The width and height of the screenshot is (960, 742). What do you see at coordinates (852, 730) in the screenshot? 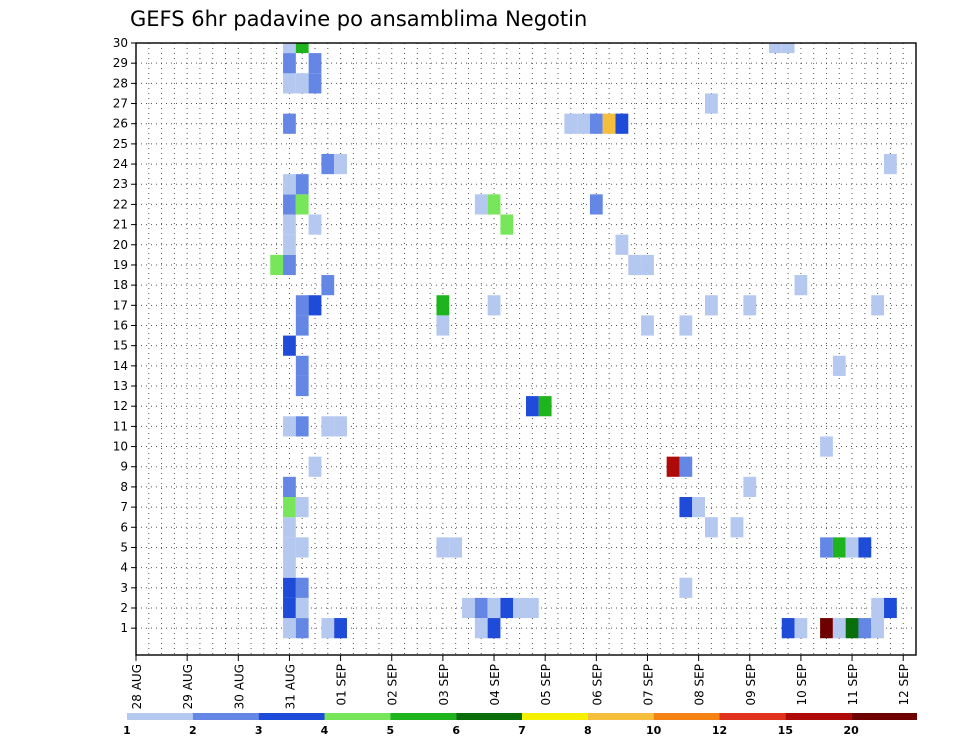
I see `legend-label: 20` at bounding box center [852, 730].